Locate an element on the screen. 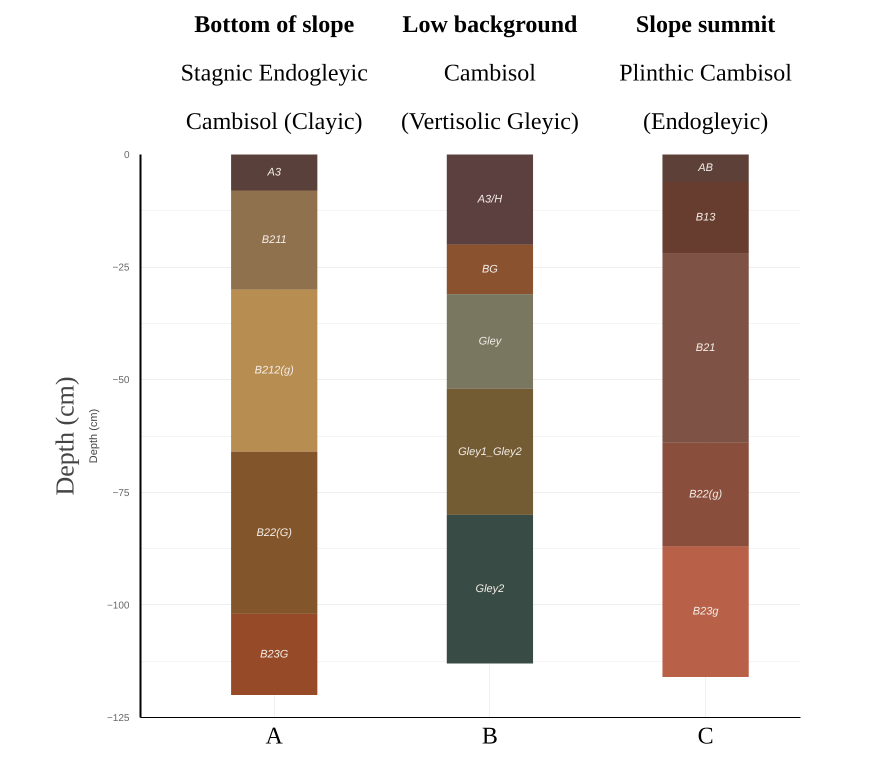 The width and height of the screenshot is (870, 758). series-label: B211 is located at coordinates (274, 240).